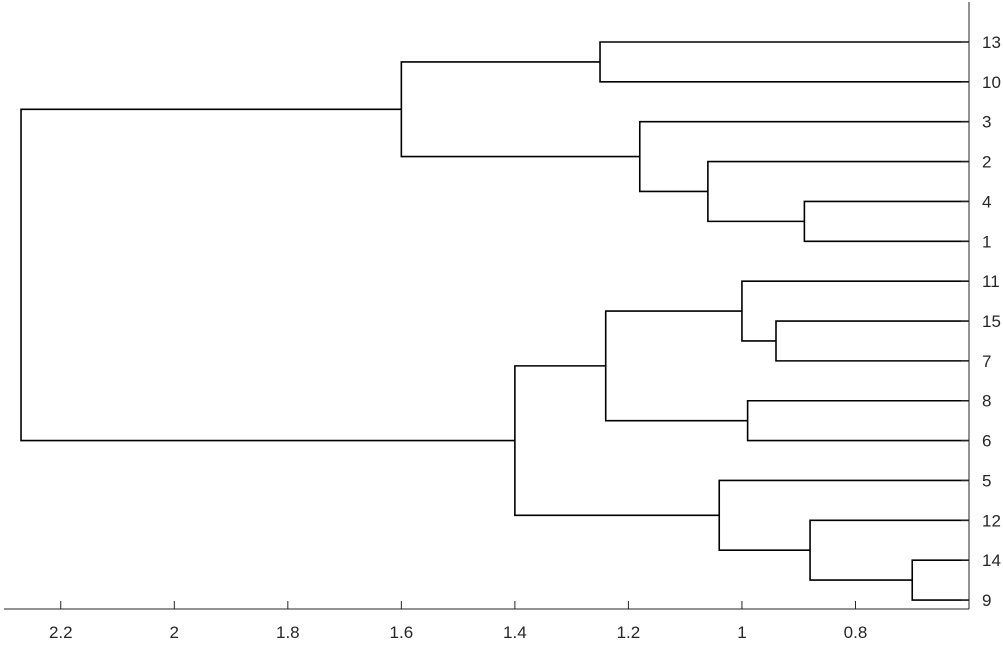 The height and width of the screenshot is (670, 1003). Describe the element at coordinates (838, 191) in the screenshot. I see `dendrogram-link-m8` at that location.